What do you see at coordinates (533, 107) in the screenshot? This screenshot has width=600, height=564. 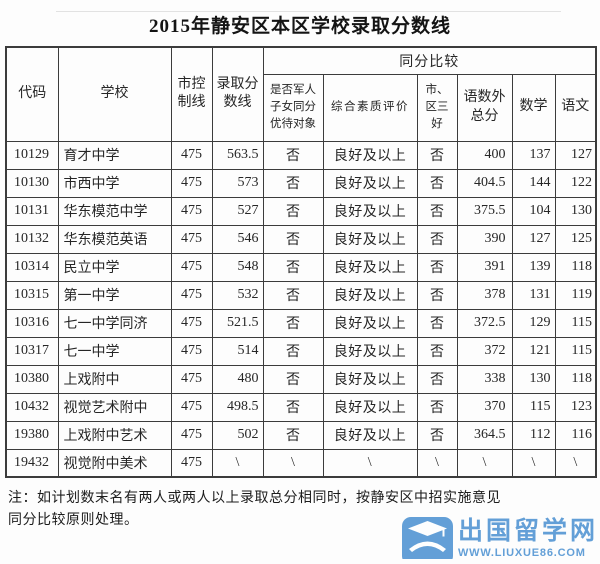 I see `header-math: 数学` at bounding box center [533, 107].